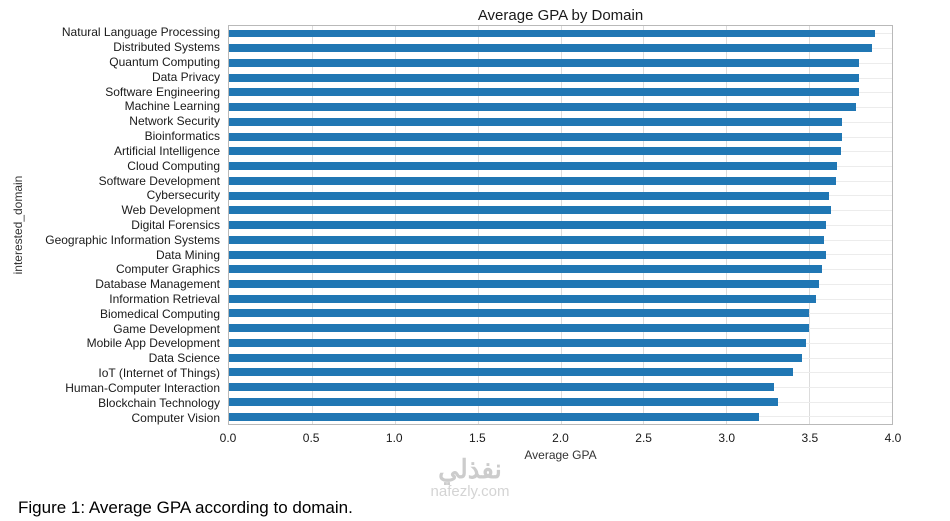 The width and height of the screenshot is (950, 521). Describe the element at coordinates (175, 224) in the screenshot. I see `category-label: Digital Forensics` at that location.